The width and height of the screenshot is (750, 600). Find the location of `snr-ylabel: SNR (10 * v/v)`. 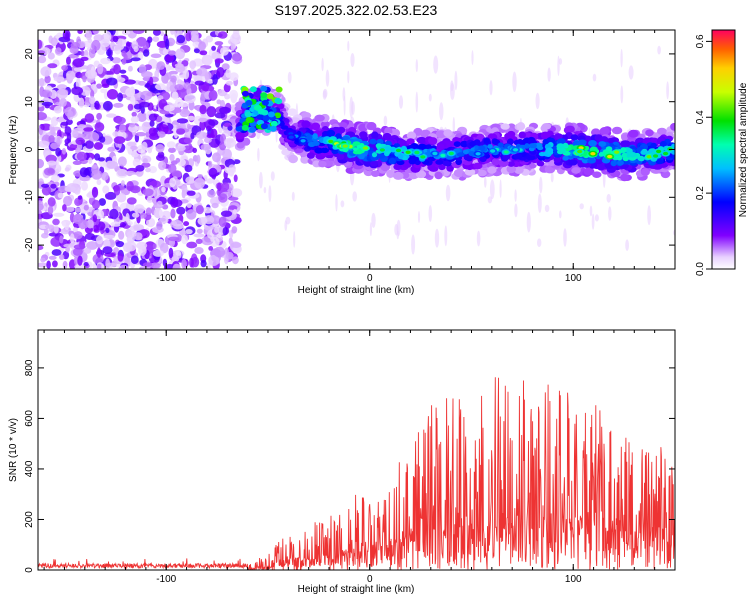

snr-ylabel: SNR (10 * v/v) is located at coordinates (13, 450).